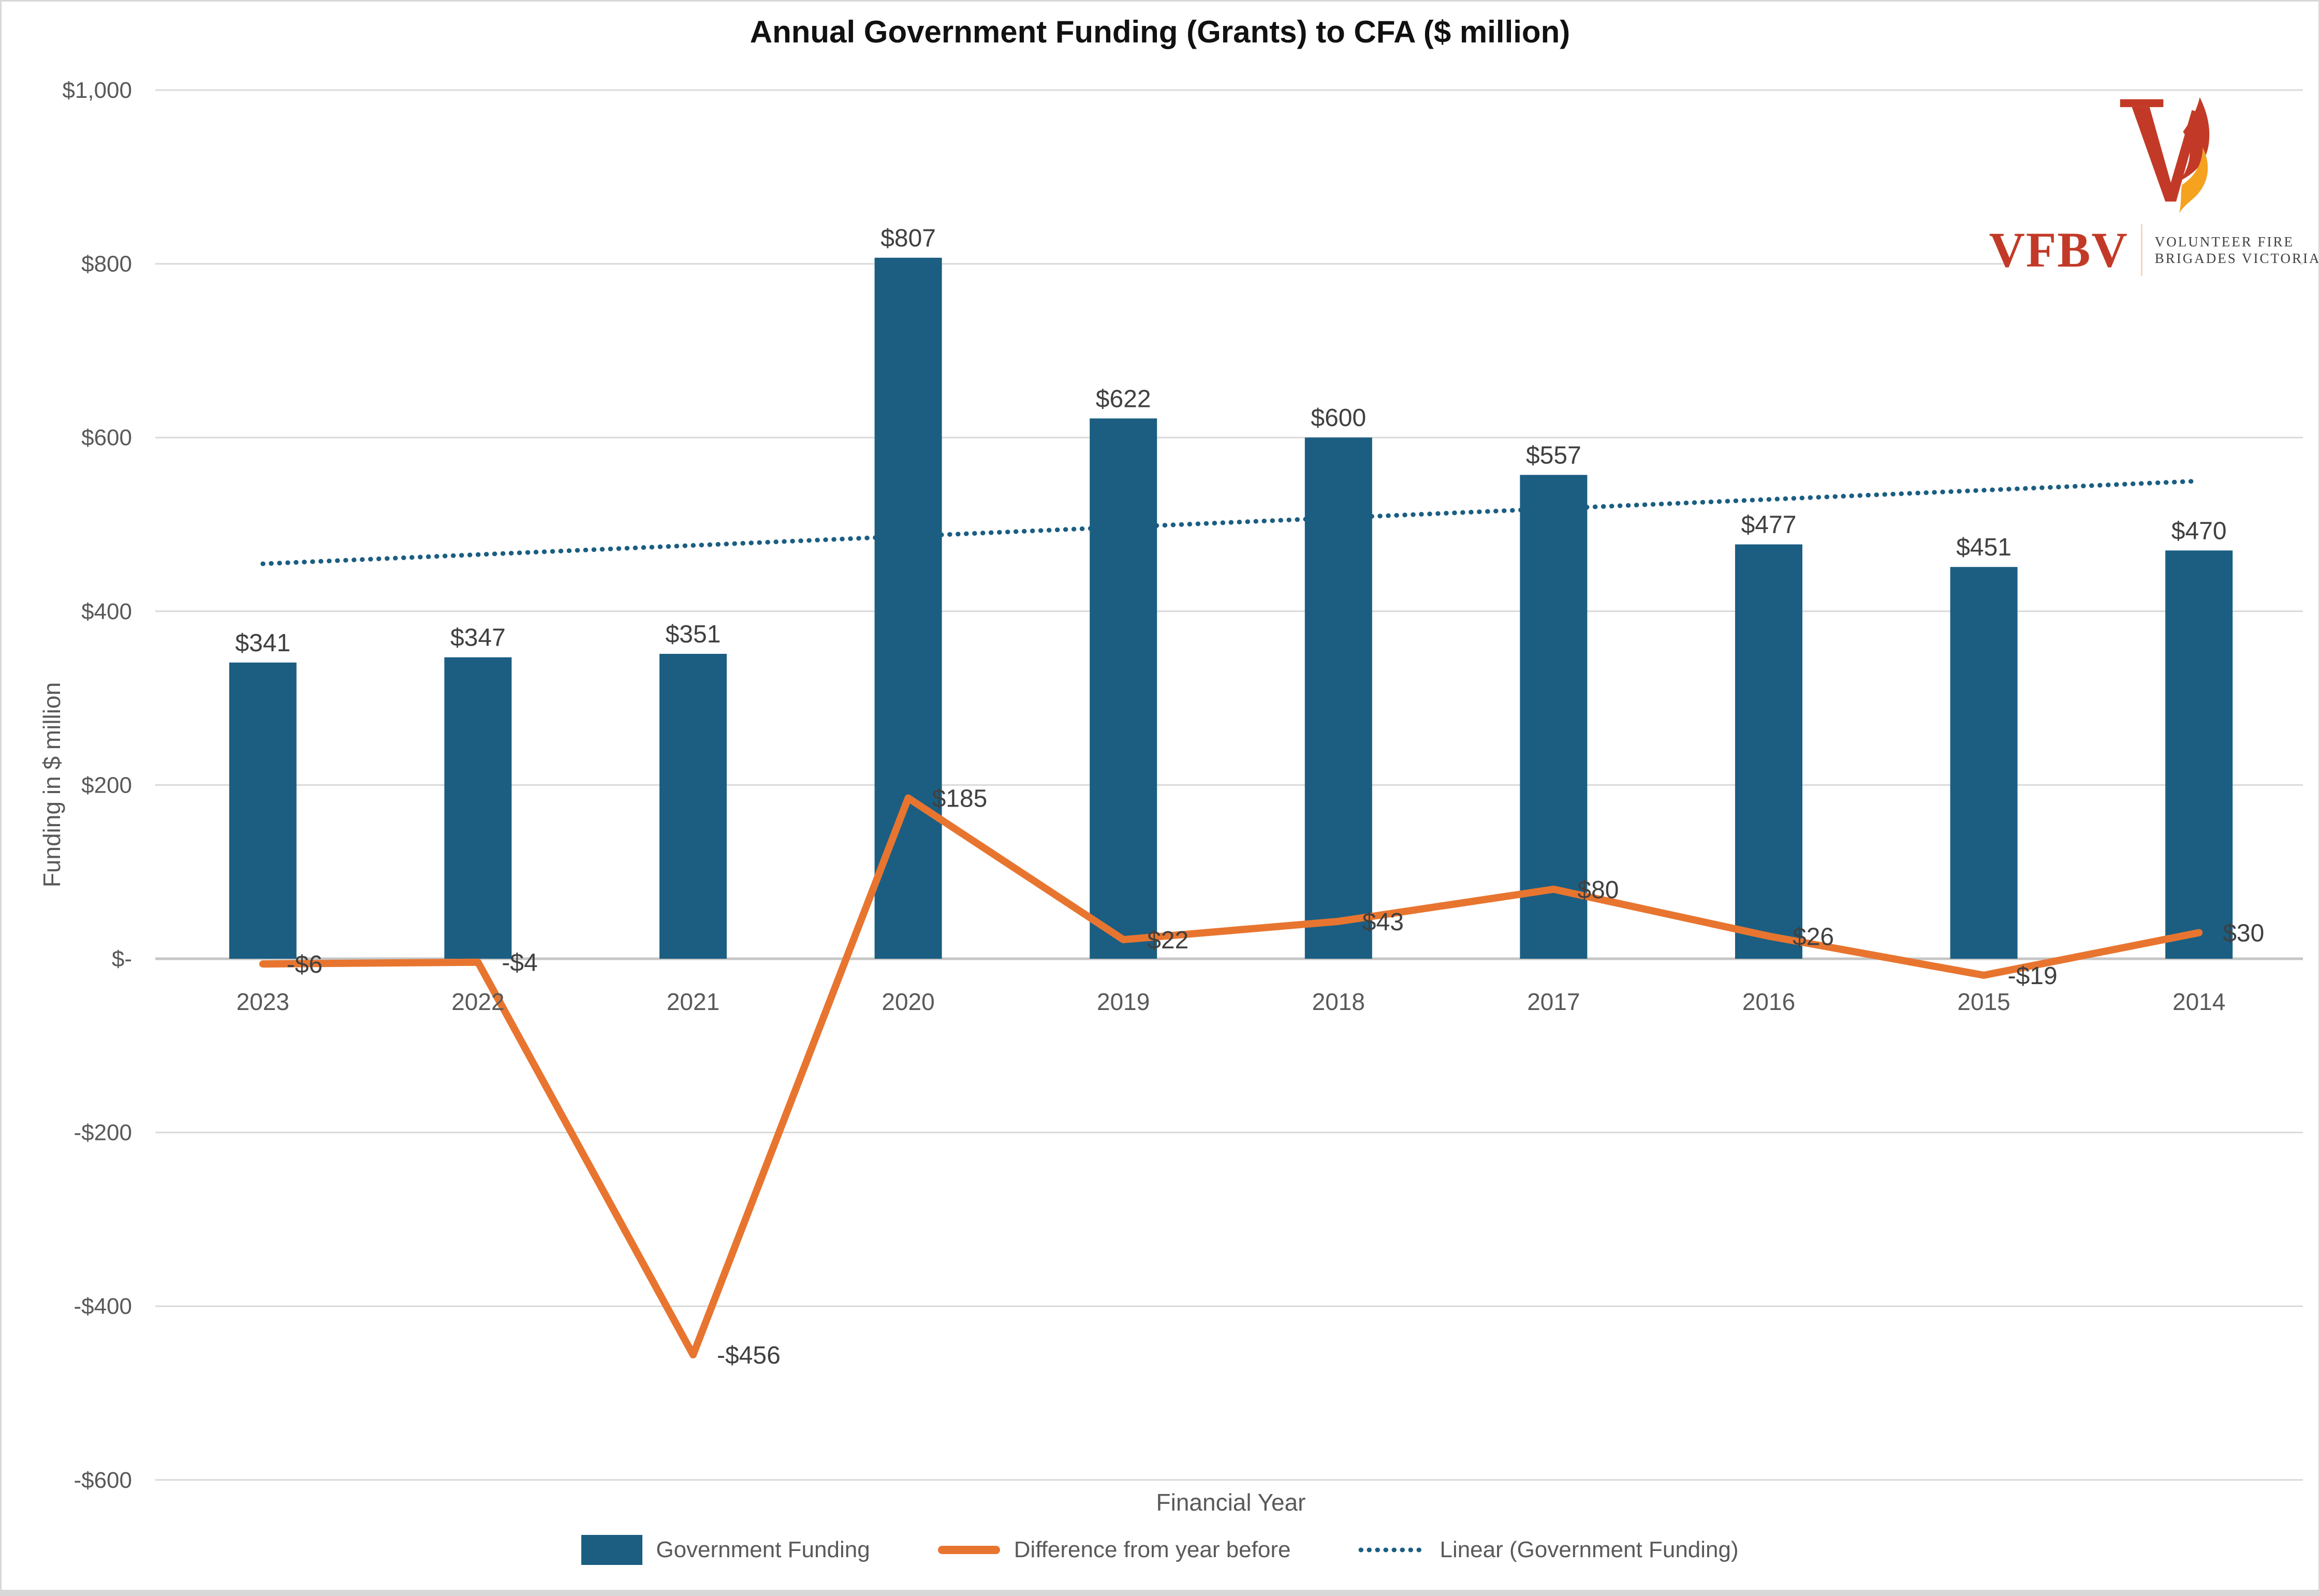 This screenshot has height=1596, width=2320. What do you see at coordinates (969, 1550) in the screenshot?
I see `line-swatch-icon` at bounding box center [969, 1550].